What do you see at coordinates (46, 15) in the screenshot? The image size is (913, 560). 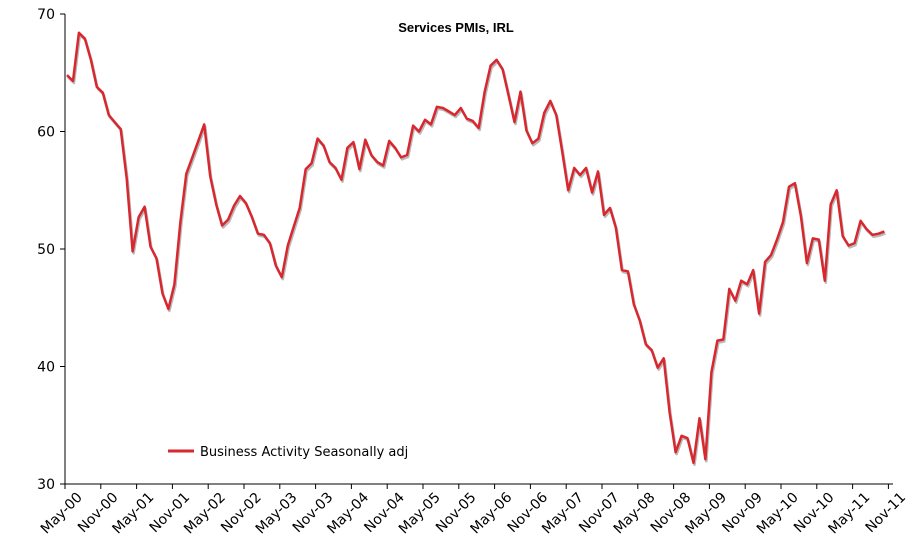 I see `y-tick-label: 70` at bounding box center [46, 15].